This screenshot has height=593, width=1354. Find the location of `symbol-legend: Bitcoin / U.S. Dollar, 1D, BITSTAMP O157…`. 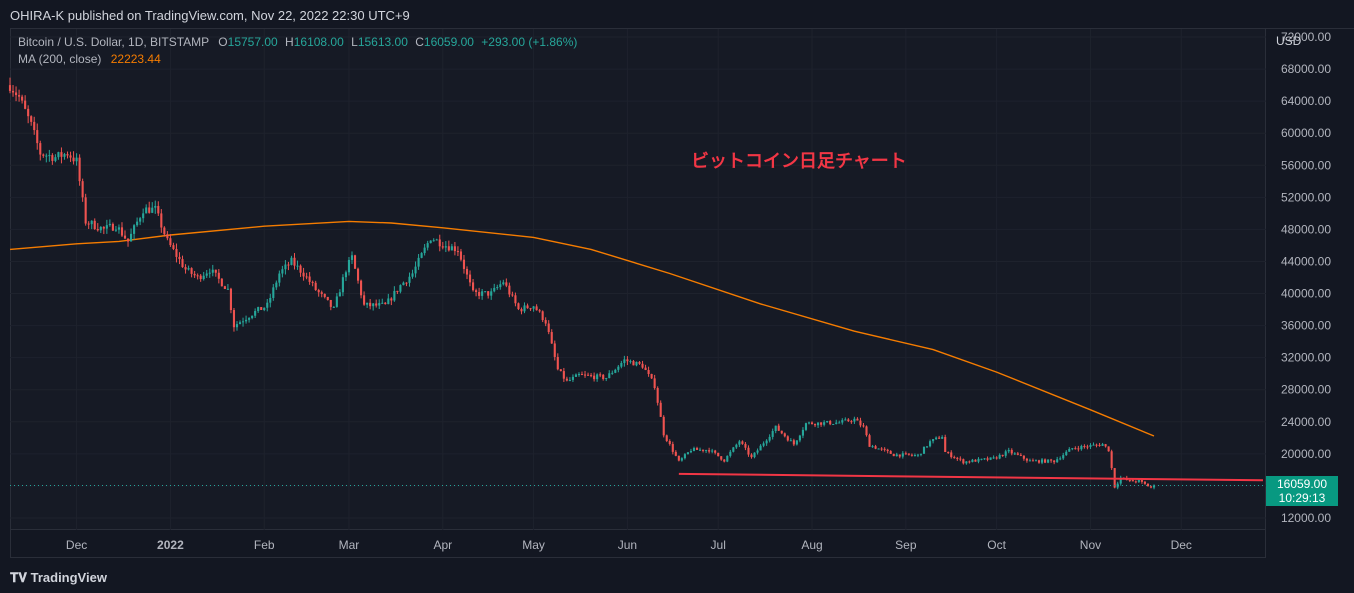

symbol-legend: Bitcoin / U.S. Dollar, 1D, BITSTAMP O157… is located at coordinates (297, 42).